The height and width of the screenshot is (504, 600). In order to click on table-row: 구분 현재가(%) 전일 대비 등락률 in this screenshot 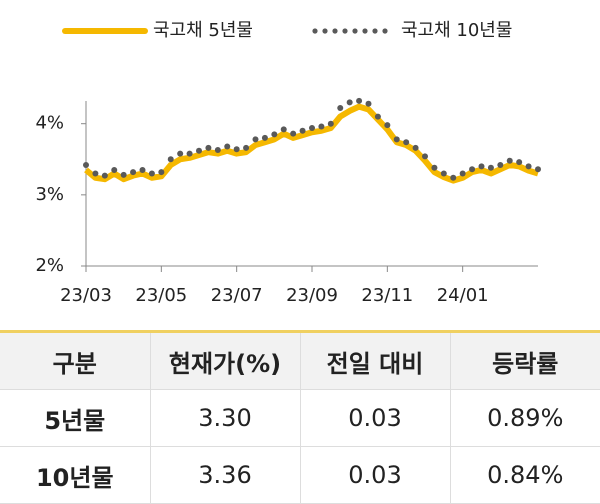, I will do `click(300, 360)`.